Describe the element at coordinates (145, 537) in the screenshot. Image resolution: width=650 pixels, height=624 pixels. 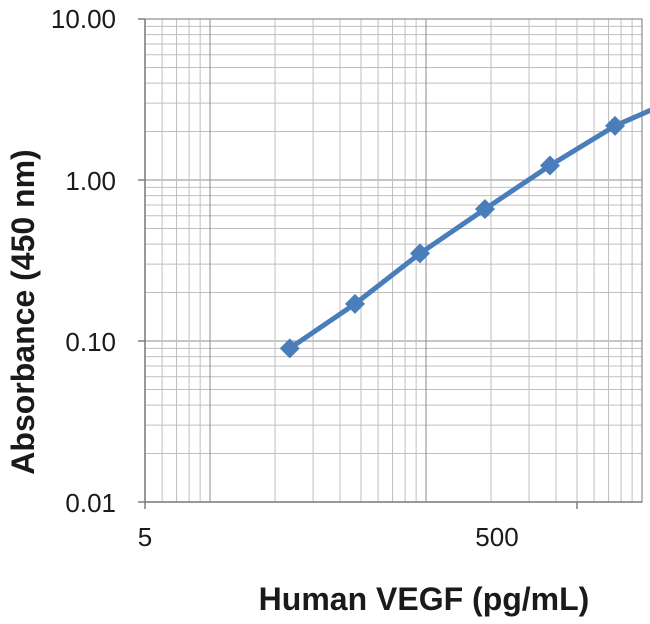
I see `x-tick-label-5: 5` at that location.